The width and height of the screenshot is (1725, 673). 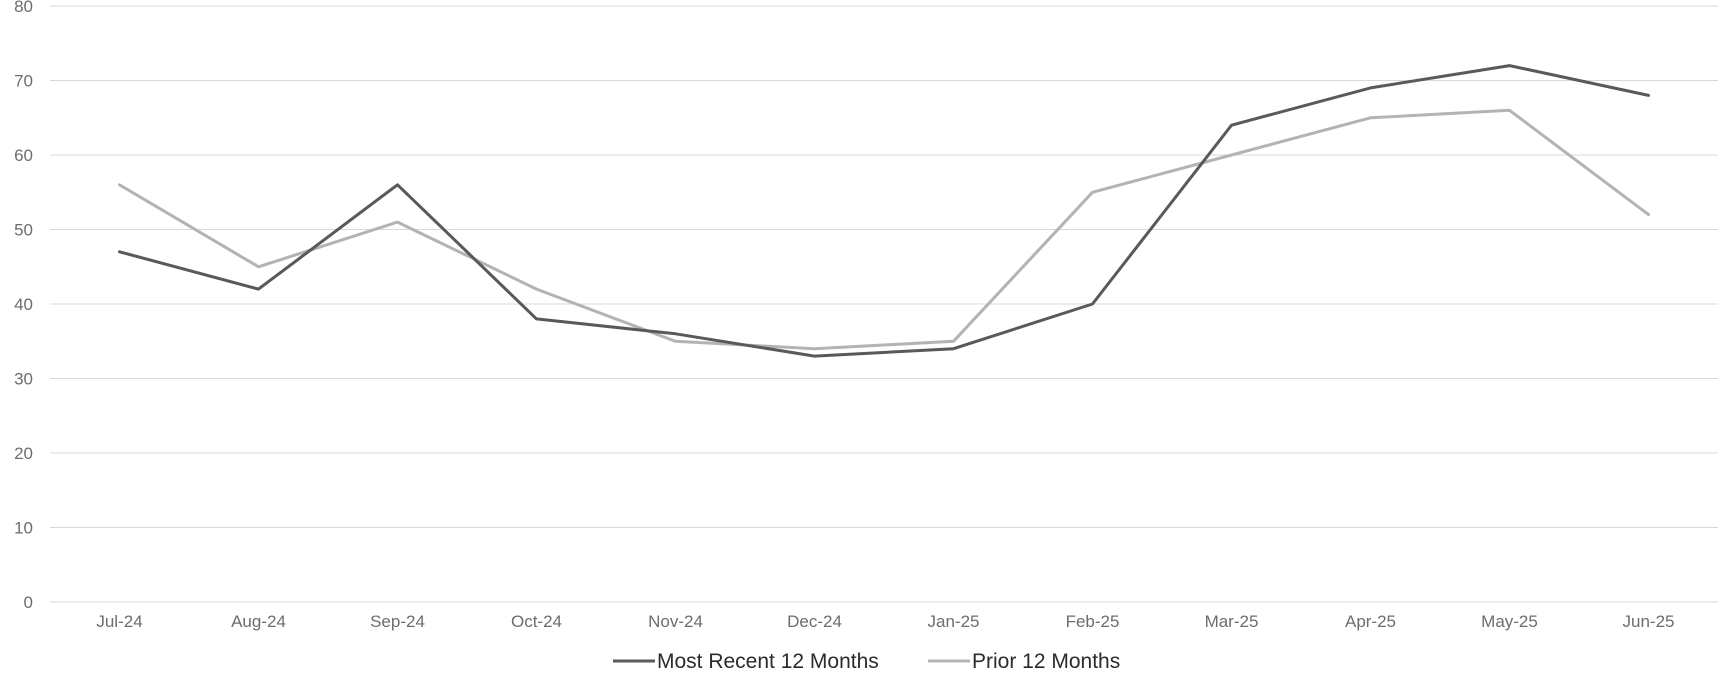 What do you see at coordinates (258, 621) in the screenshot?
I see `x-tick-label: Aug-24` at bounding box center [258, 621].